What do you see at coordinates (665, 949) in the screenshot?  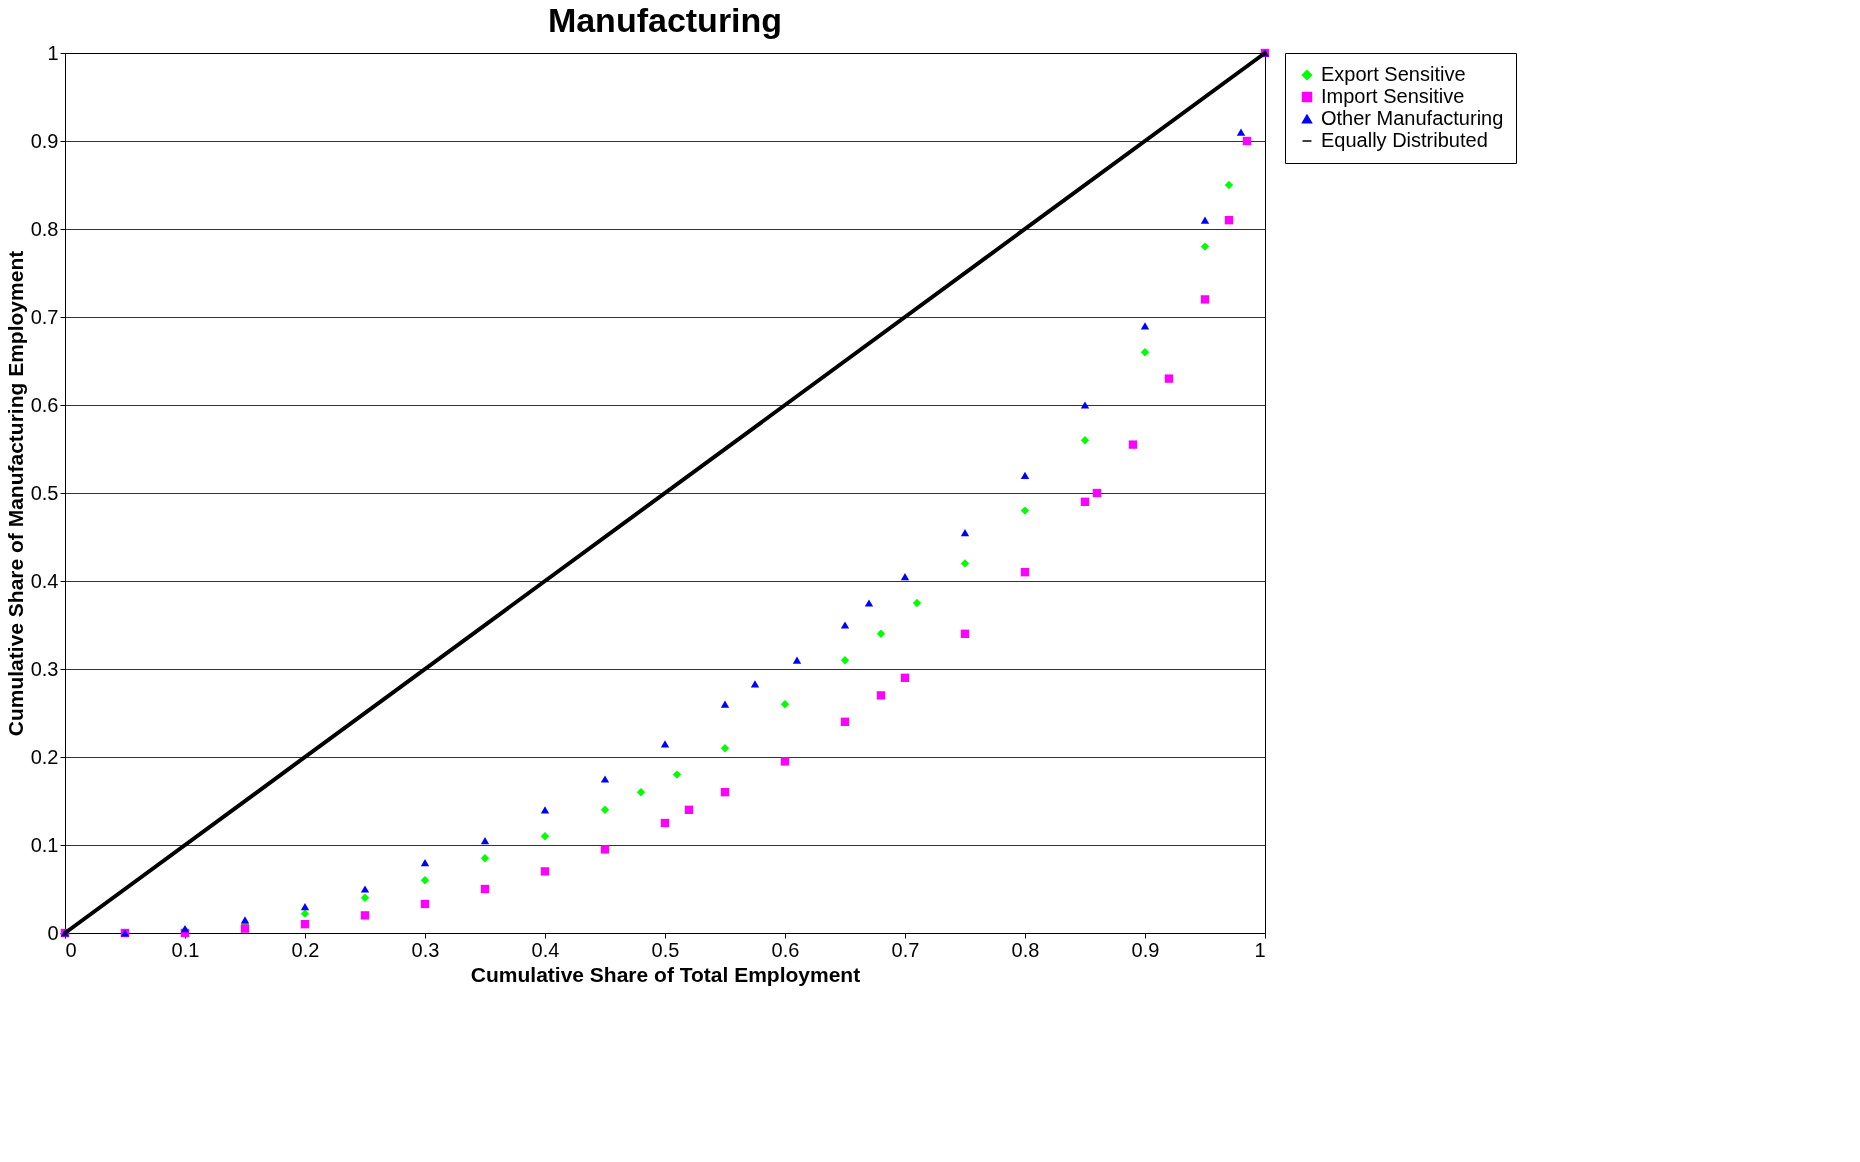 I see `x-tick-label: 0.5` at bounding box center [665, 949].